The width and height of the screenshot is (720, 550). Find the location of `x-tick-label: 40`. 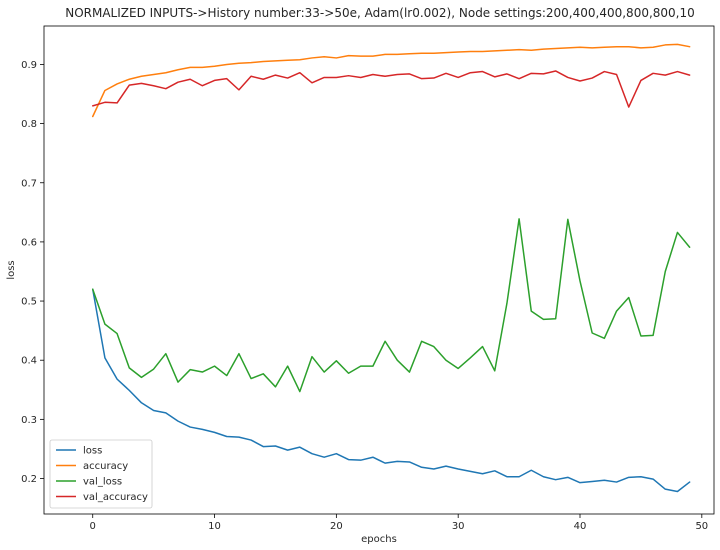

x-tick-label: 40 is located at coordinates (580, 526).